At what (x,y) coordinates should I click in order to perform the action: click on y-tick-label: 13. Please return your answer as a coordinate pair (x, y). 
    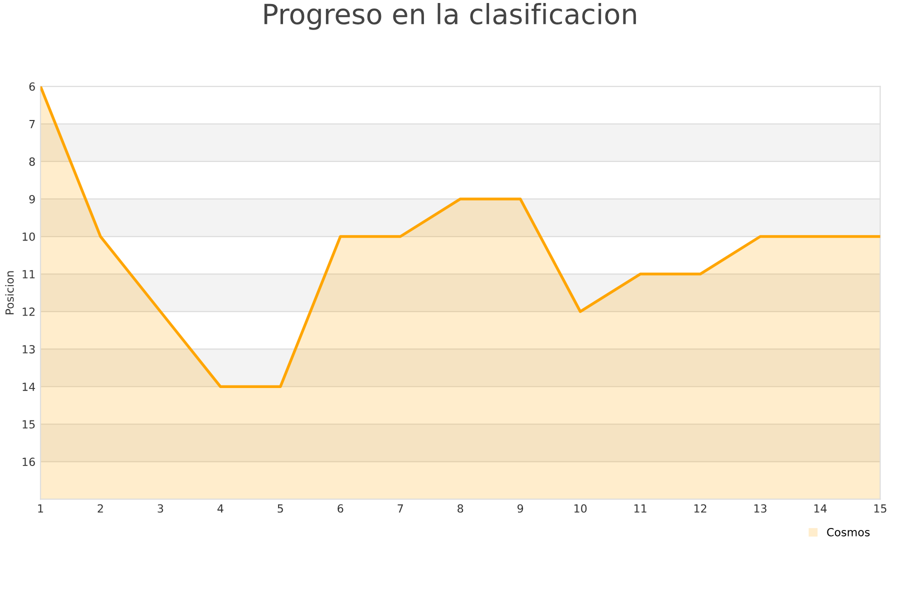
    Looking at the image, I should click on (28, 349).